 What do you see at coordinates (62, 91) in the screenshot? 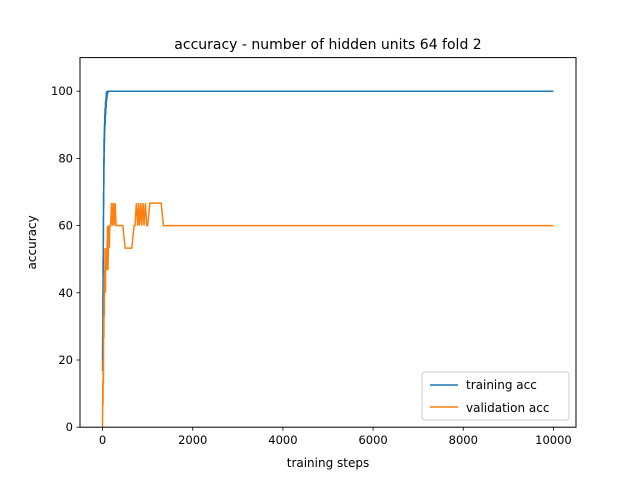
I see `y-tick-label: 100` at bounding box center [62, 91].